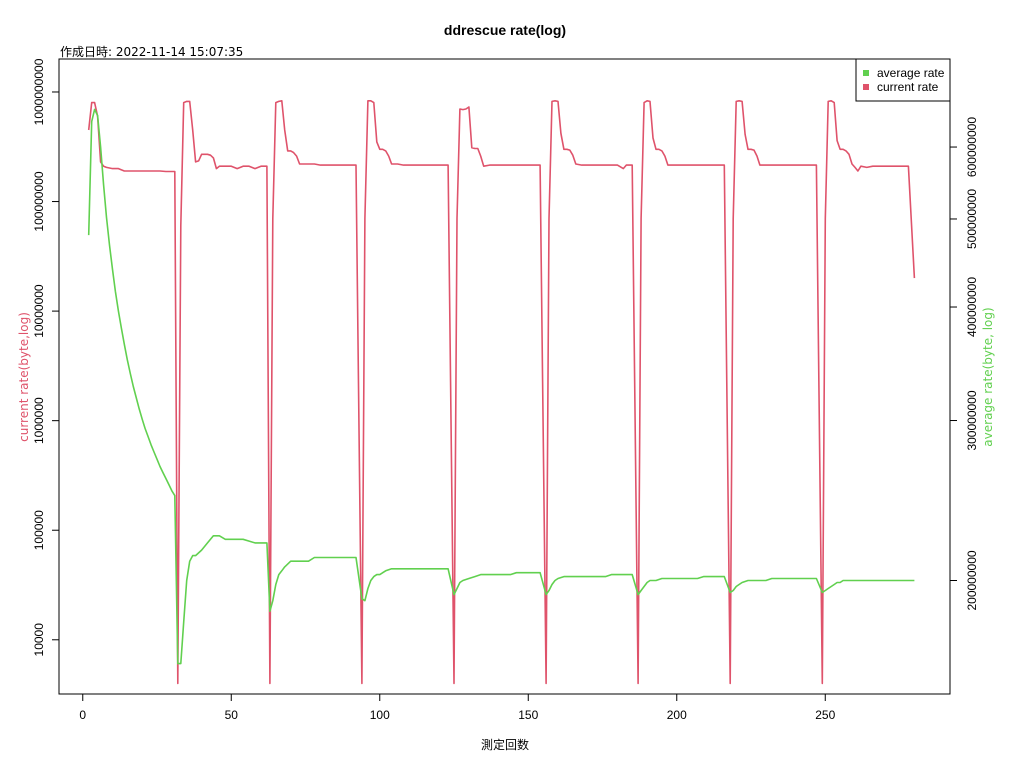 Image resolution: width=1024 pixels, height=768 pixels. Describe the element at coordinates (972, 580) in the screenshot. I see `y-right-tick-label: 200000000` at that location.